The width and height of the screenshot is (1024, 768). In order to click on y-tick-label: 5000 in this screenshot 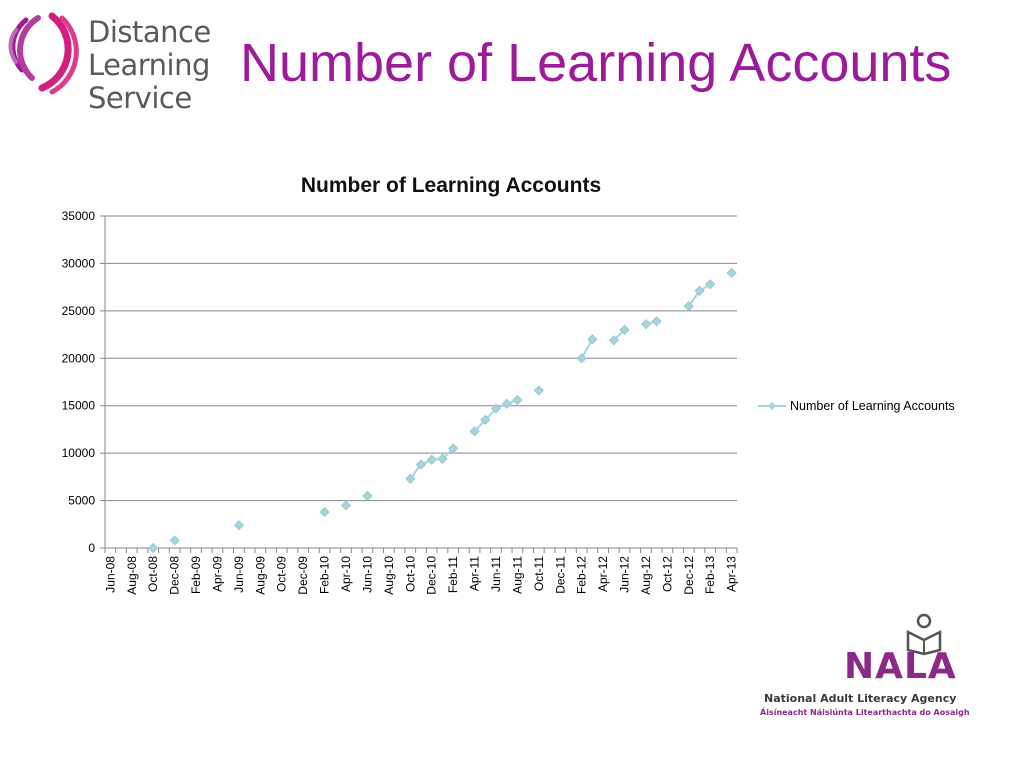, I will do `click(81, 501)`.